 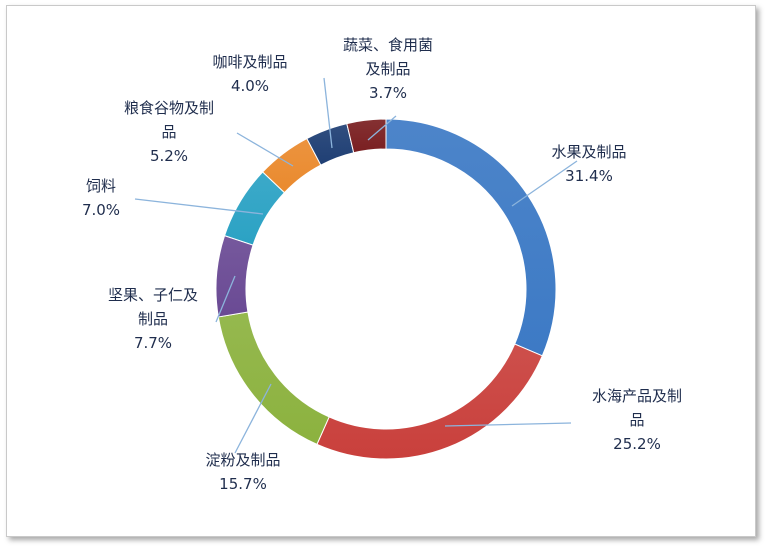 What do you see at coordinates (508, 424) in the screenshot?
I see `leader-line-水海产品及制品` at bounding box center [508, 424].